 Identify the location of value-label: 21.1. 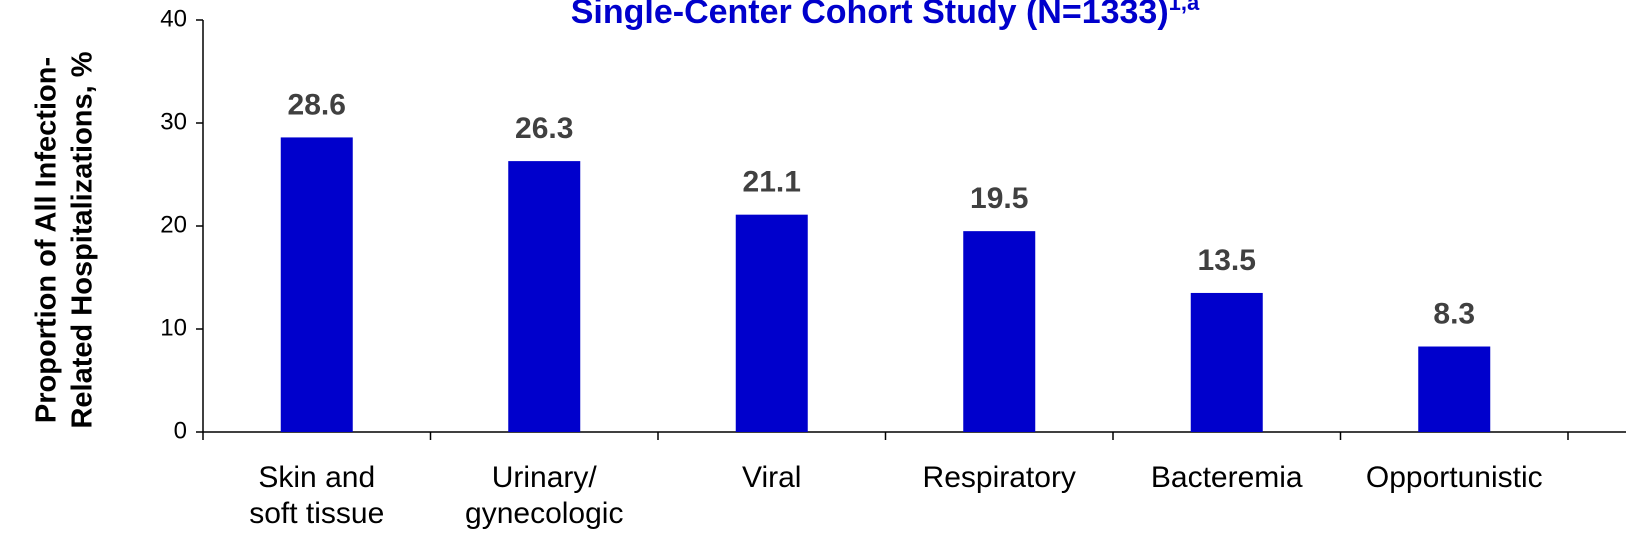
(772, 182).